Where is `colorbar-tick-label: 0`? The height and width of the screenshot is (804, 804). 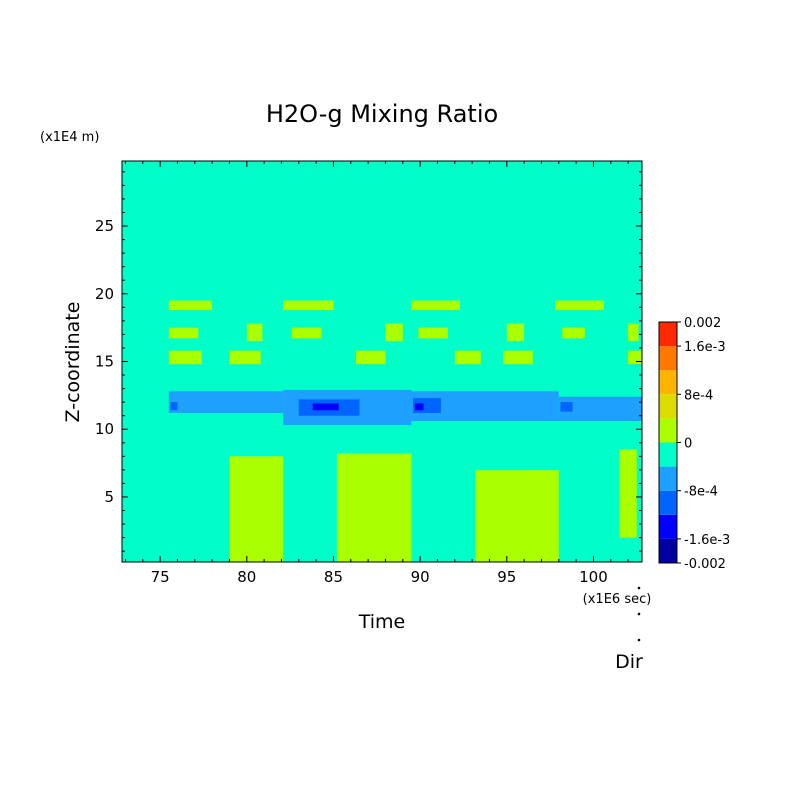
colorbar-tick-label: 0 is located at coordinates (688, 444).